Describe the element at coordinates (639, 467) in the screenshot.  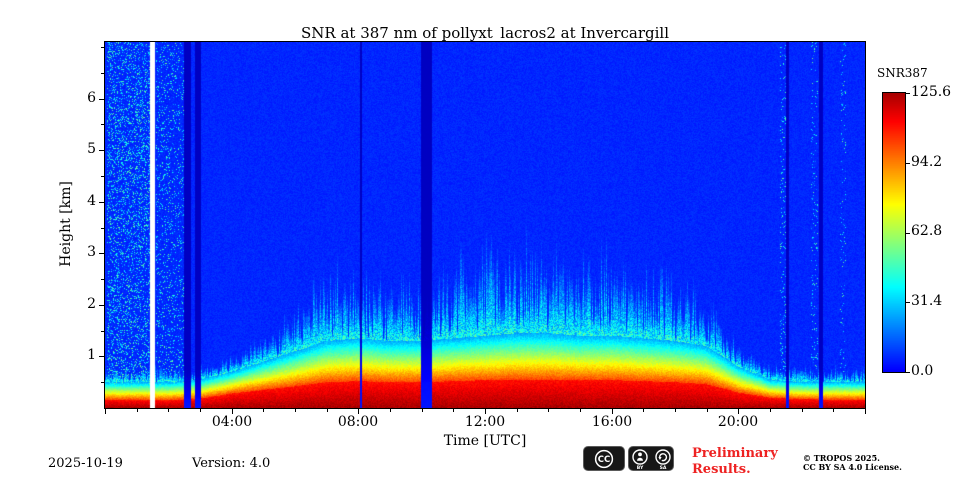
I see `svg-text: BY` at that location.